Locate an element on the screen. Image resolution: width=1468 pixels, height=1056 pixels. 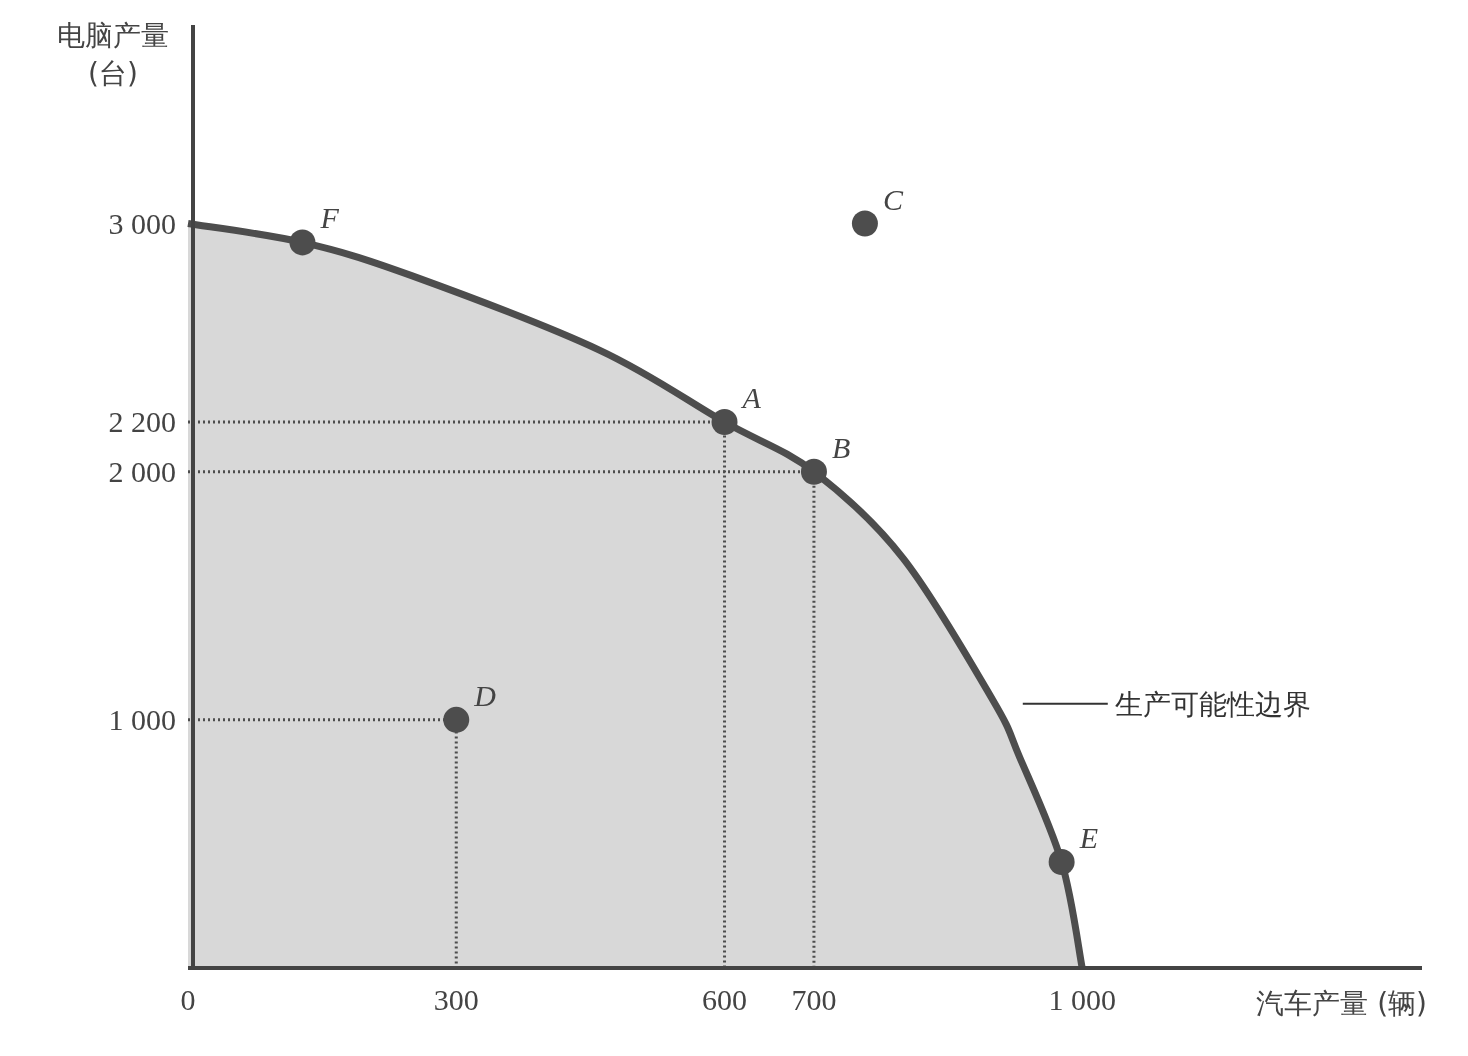
annotation: C is located at coordinates (893, 199).